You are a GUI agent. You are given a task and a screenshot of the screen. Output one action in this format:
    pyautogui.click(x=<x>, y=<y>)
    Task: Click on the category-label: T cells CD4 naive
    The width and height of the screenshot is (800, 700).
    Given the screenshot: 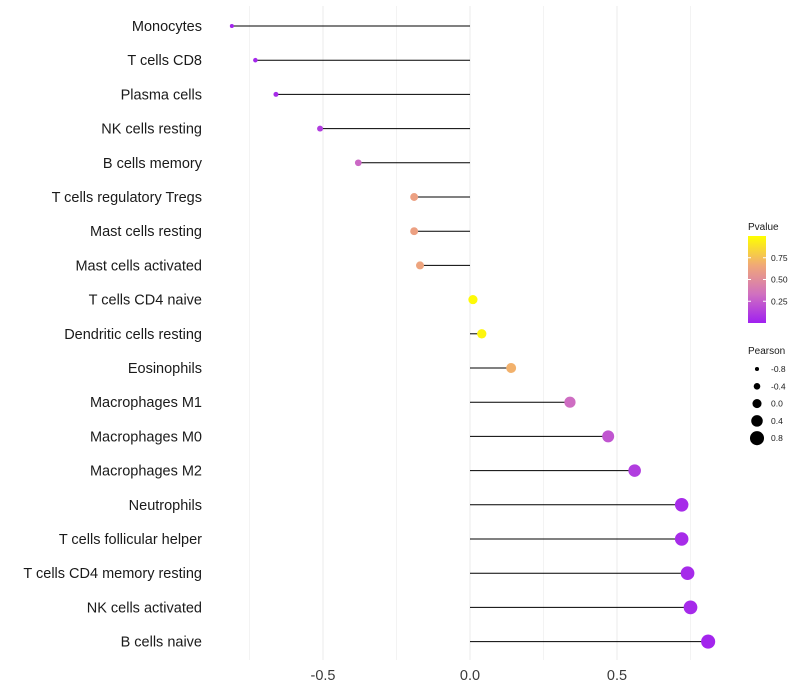 What is the action you would take?
    pyautogui.click(x=145, y=301)
    